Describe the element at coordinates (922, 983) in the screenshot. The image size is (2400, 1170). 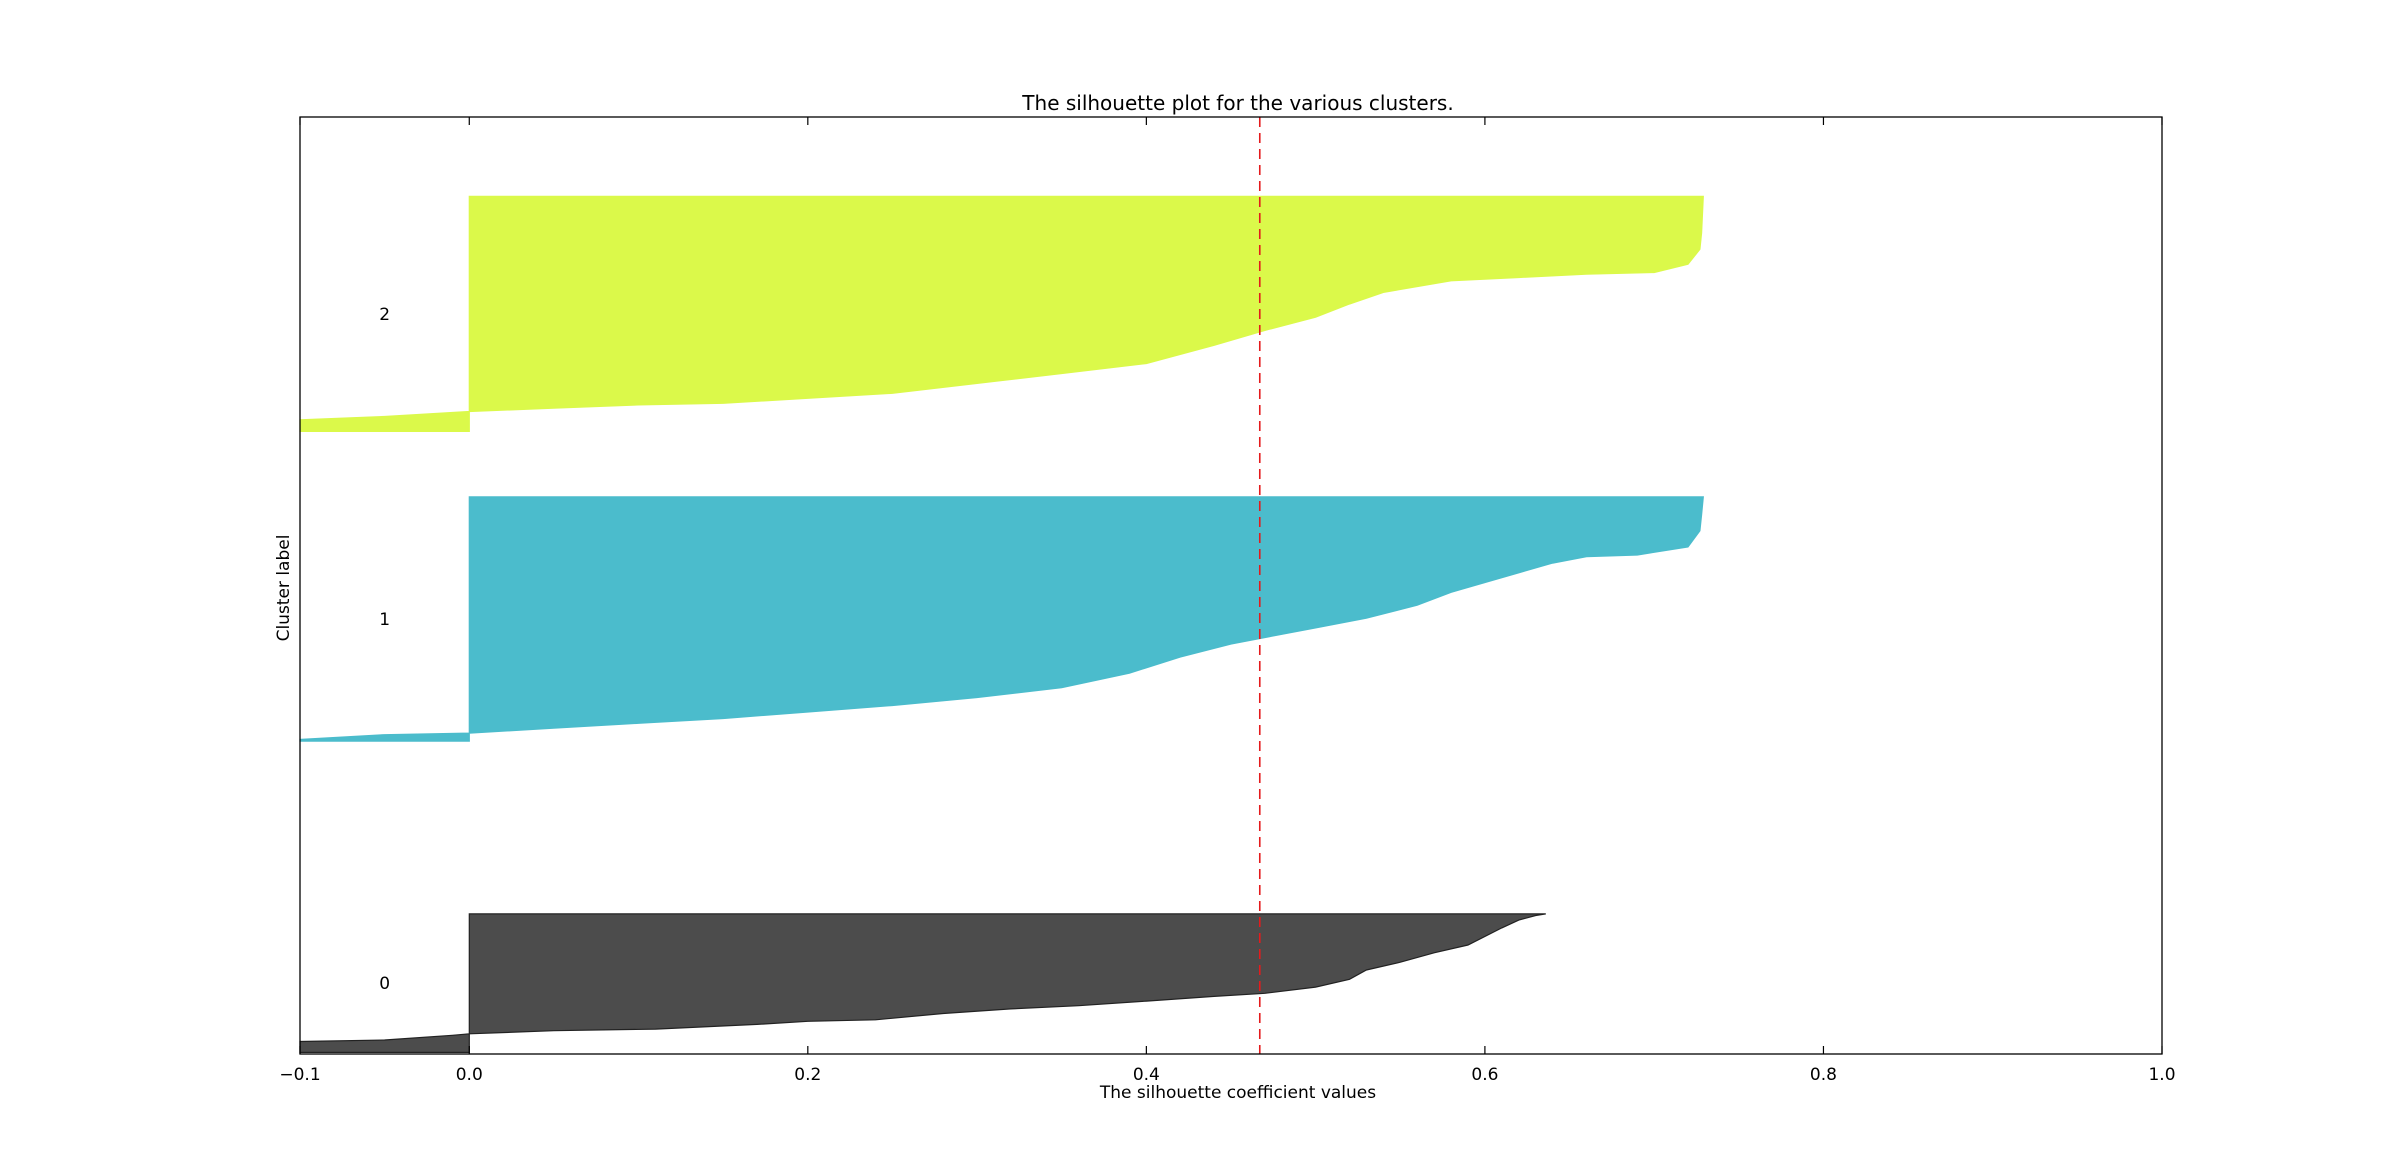
I see `cluster-0-silhouette` at that location.